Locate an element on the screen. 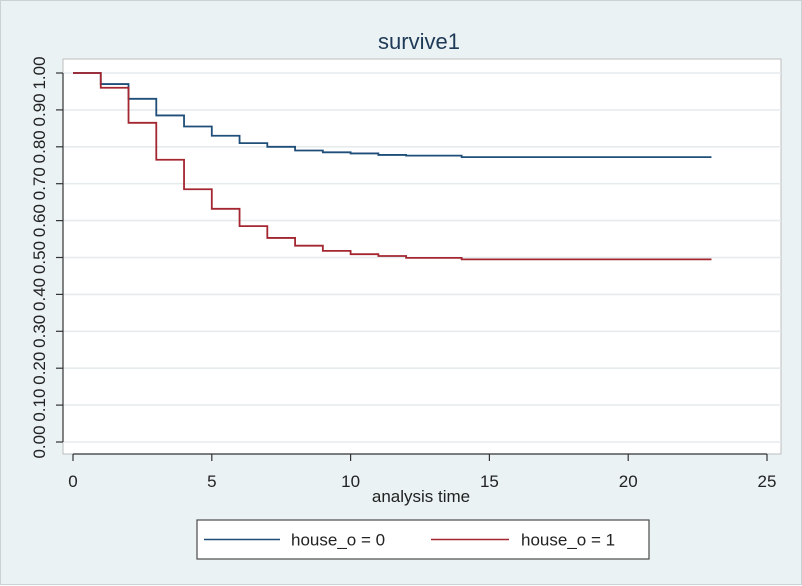 This screenshot has width=802, height=586. chart-title: survive1 is located at coordinates (419, 41).